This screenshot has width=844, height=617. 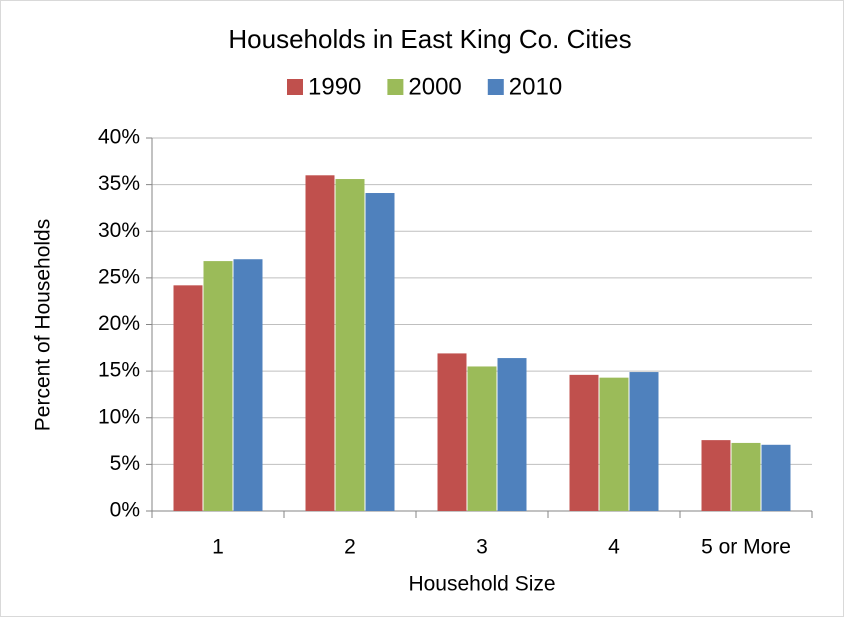 I want to click on y-tick-label: 5%, so click(x=125, y=463).